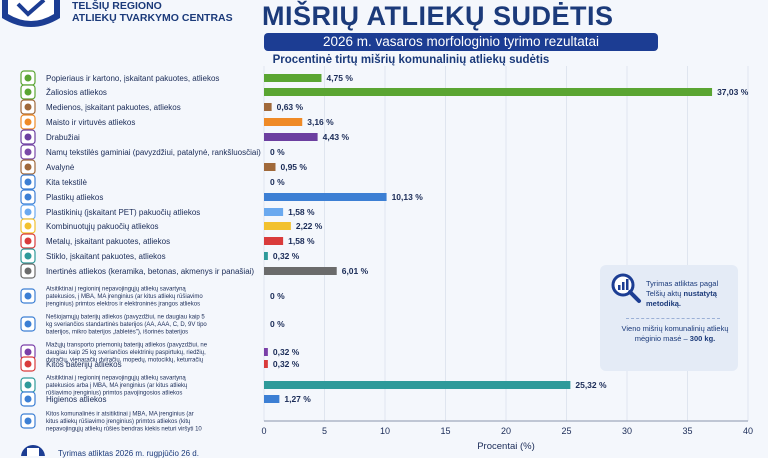 Image resolution: width=768 pixels, height=458 pixels. Describe the element at coordinates (263, 431) in the screenshot. I see `x-tick-label: 0` at that location.